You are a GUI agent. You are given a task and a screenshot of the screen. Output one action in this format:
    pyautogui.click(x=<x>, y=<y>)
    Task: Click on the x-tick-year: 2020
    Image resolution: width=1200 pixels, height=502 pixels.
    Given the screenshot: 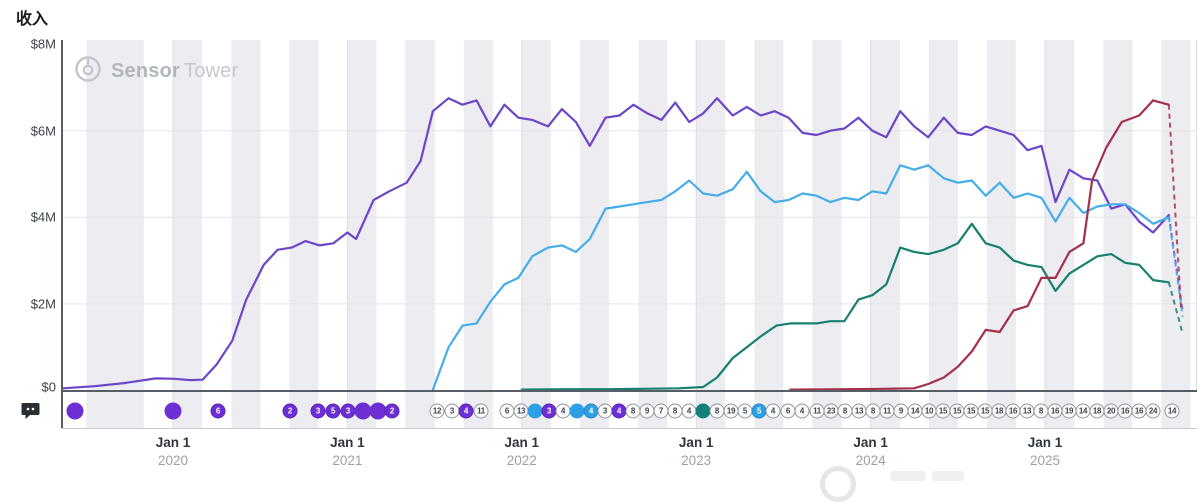 What is the action you would take?
    pyautogui.click(x=173, y=461)
    